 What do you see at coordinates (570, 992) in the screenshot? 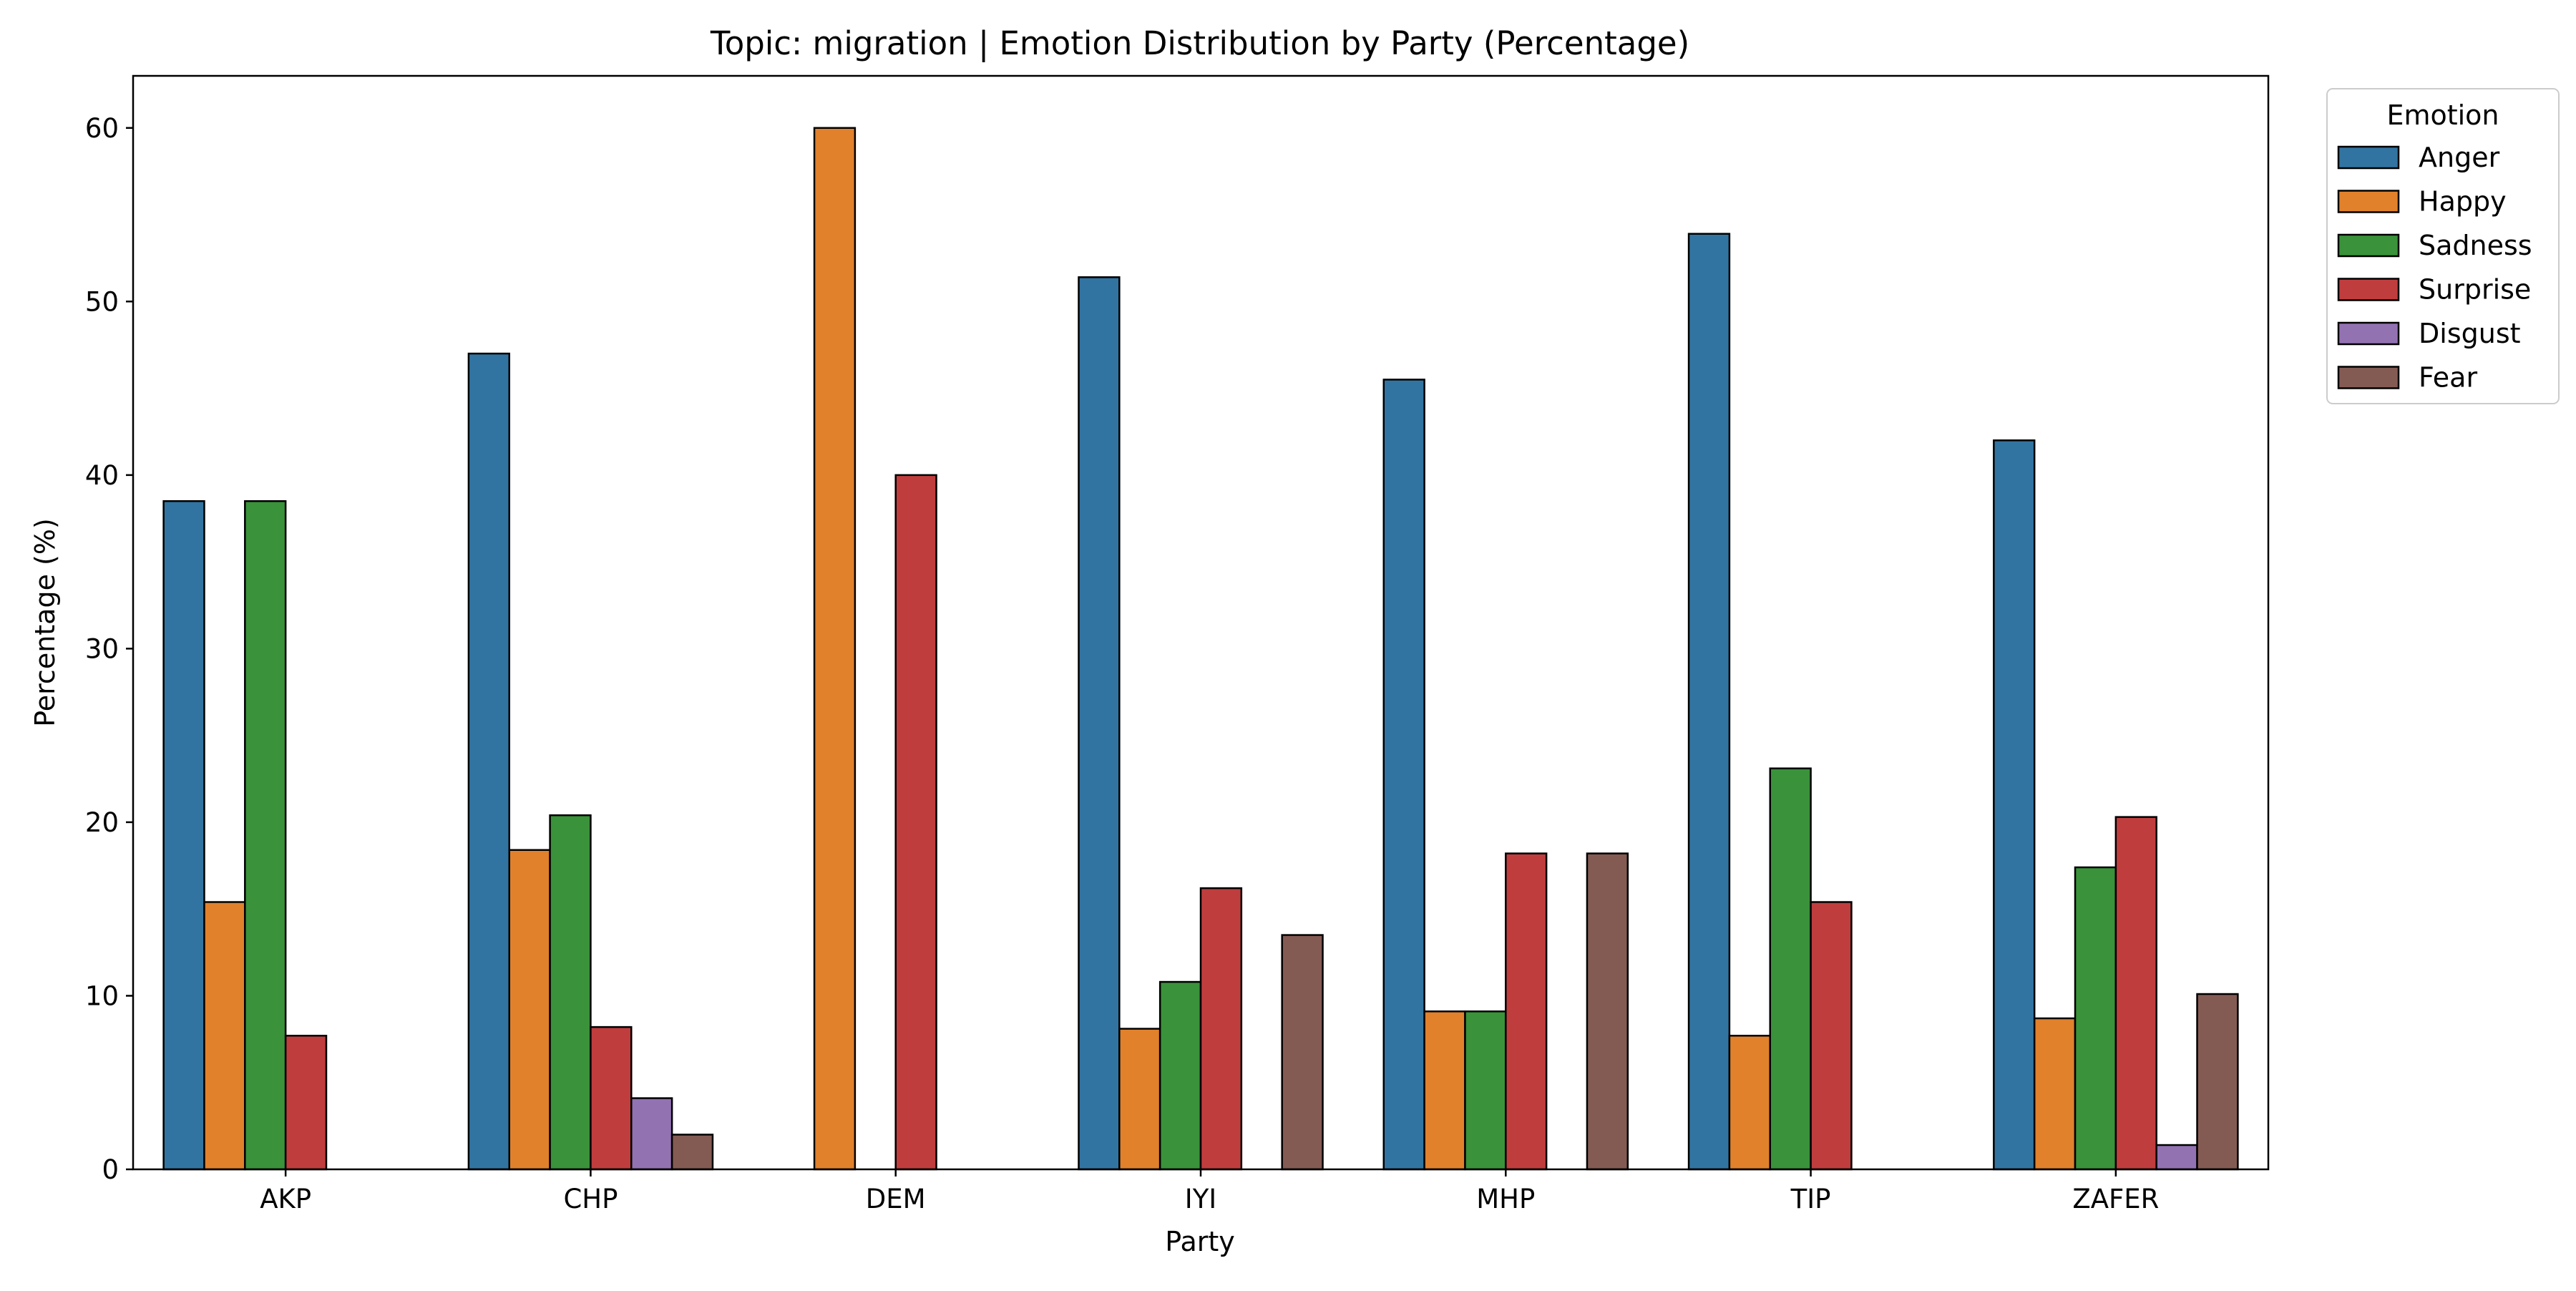
I see `bar-chp-sadness` at bounding box center [570, 992].